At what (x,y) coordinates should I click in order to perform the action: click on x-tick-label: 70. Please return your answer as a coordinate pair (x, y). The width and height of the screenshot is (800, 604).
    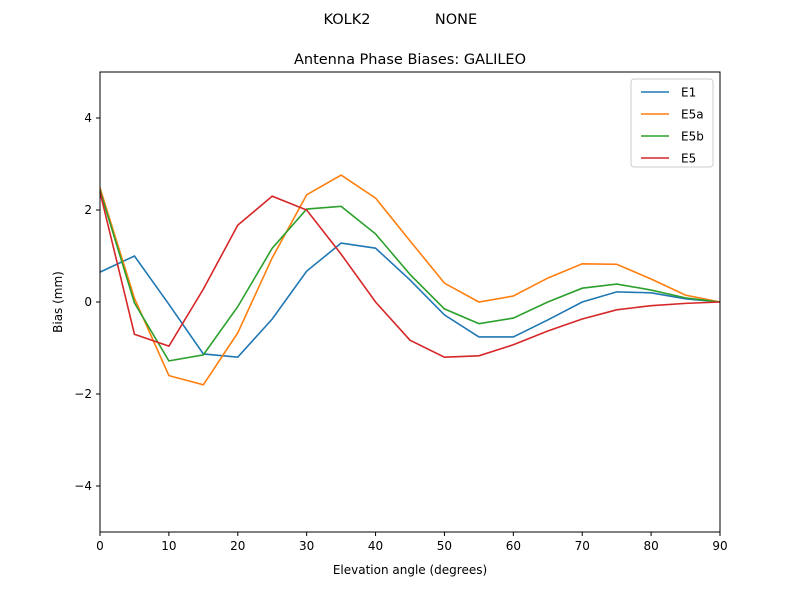
    Looking at the image, I should click on (582, 546).